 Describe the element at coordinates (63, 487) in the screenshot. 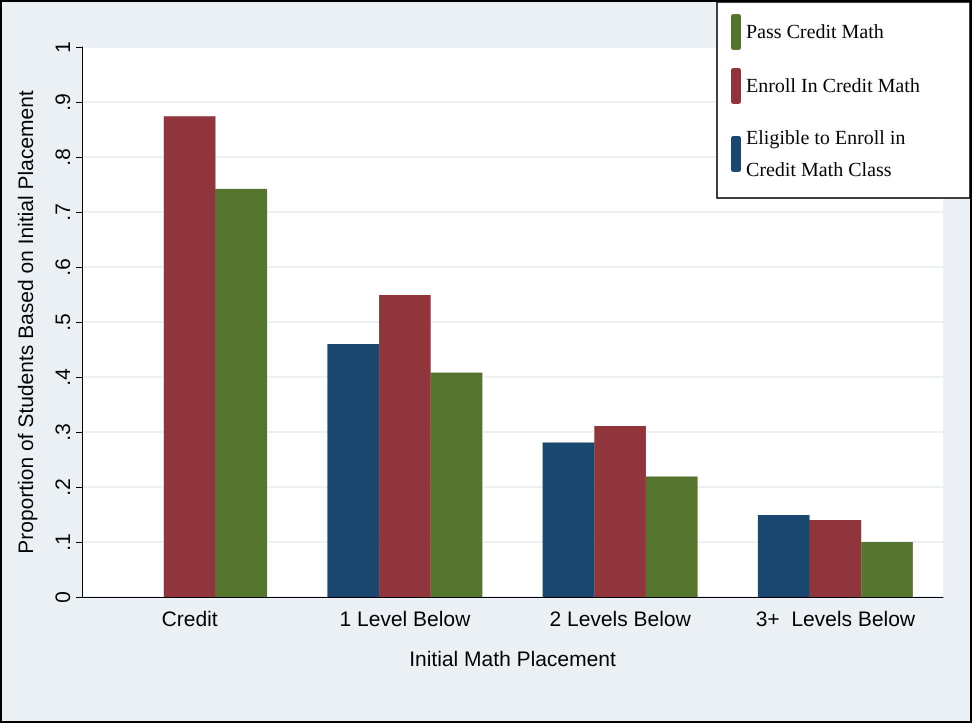

I see `y-tick-label: .2` at that location.